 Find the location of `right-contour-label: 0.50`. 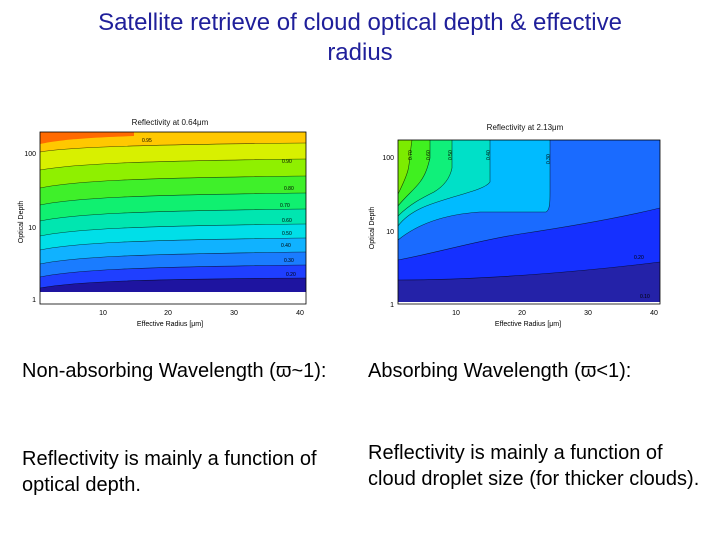

right-contour-label: 0.50 is located at coordinates (451, 155).